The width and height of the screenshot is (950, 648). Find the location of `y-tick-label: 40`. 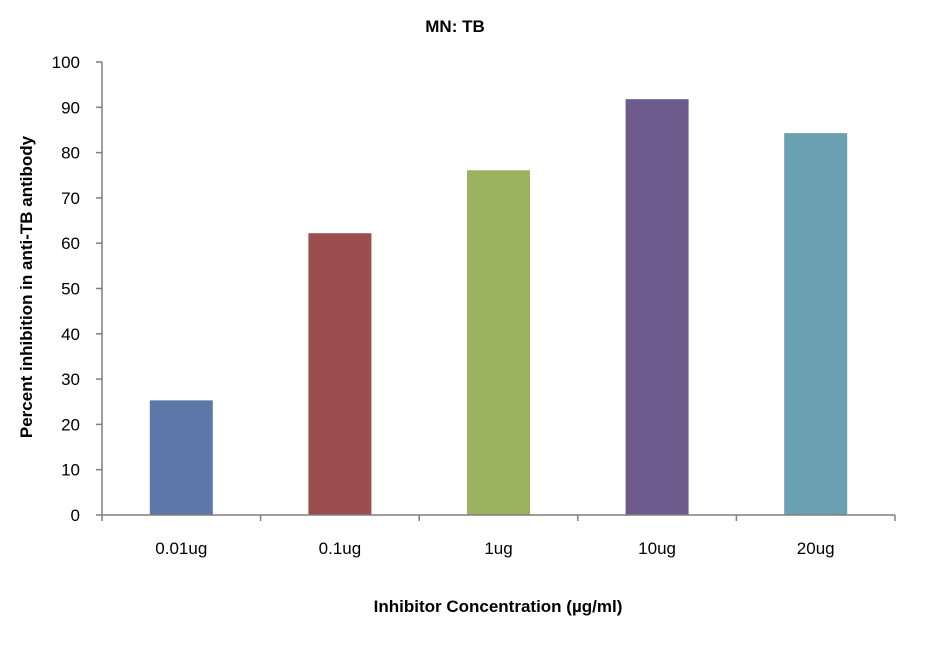

y-tick-label: 40 is located at coordinates (70, 334).